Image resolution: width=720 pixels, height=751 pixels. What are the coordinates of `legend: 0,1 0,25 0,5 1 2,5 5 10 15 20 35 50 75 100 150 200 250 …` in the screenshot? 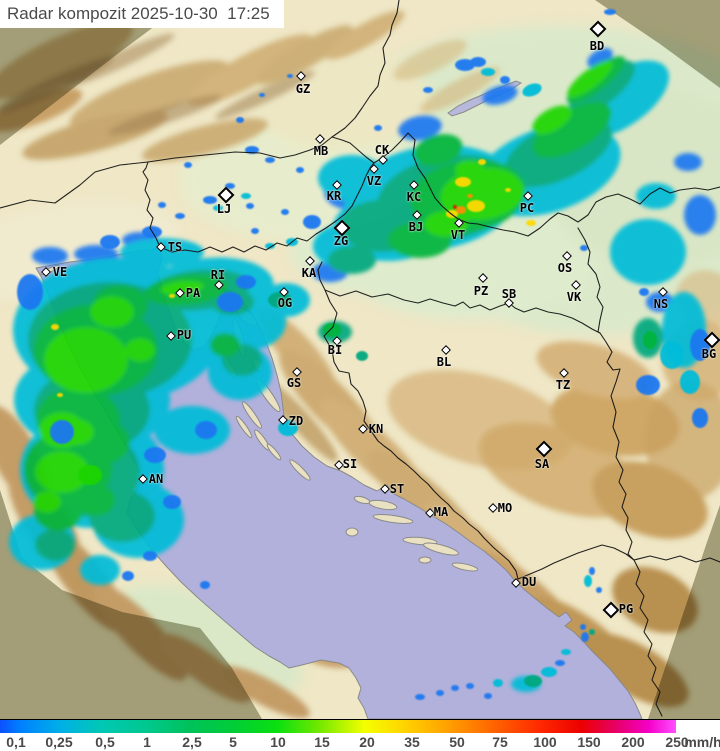 It's located at (360, 735).